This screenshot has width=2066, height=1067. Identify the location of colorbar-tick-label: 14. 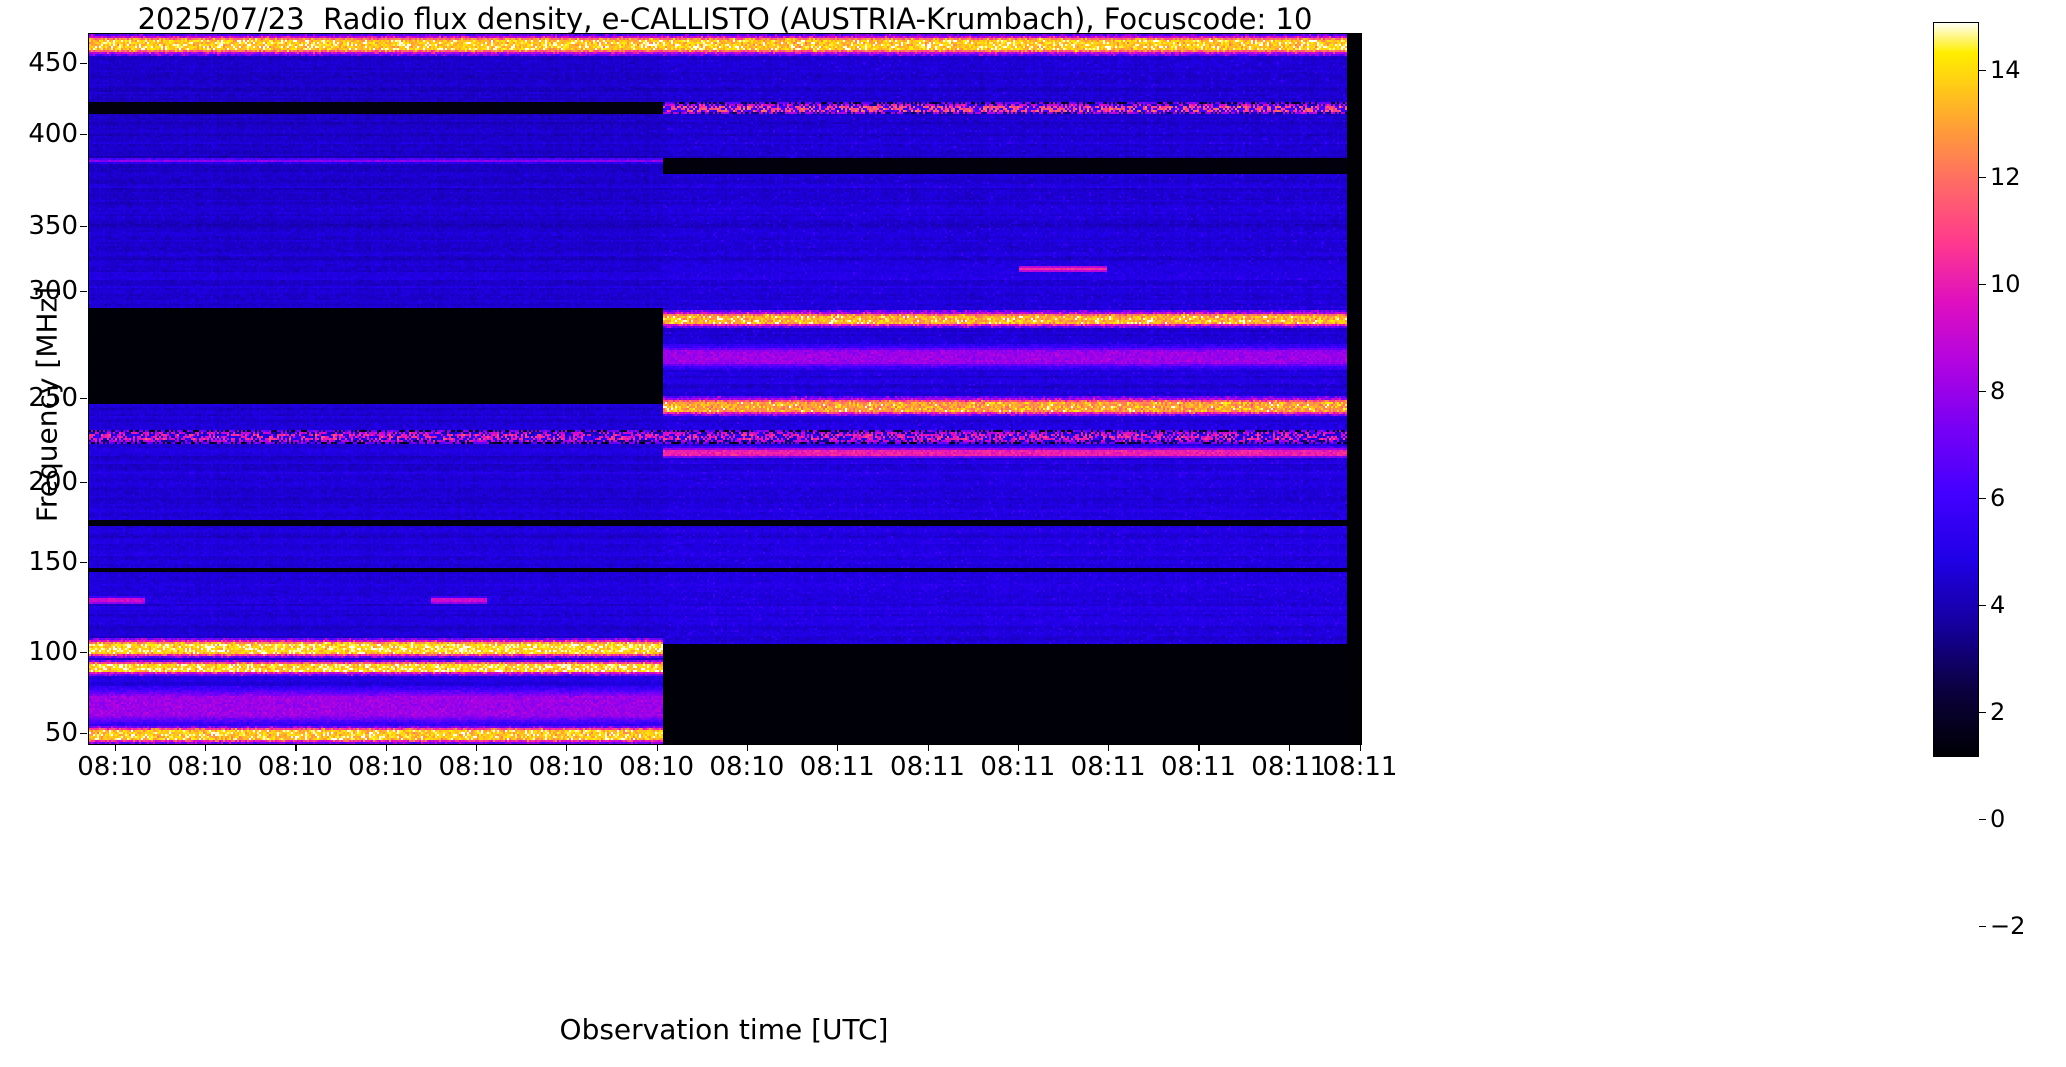
(2005, 70).